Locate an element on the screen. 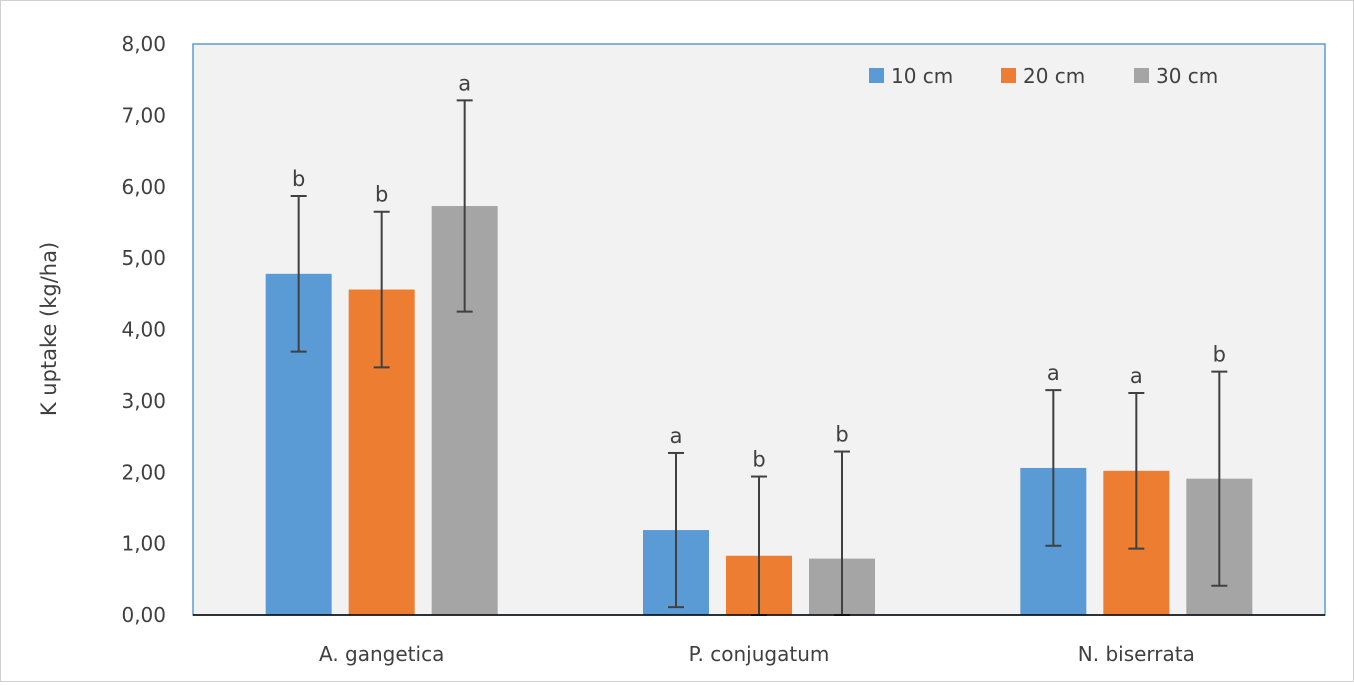 The image size is (1354, 686). legend-label: 30 cm is located at coordinates (1187, 76).